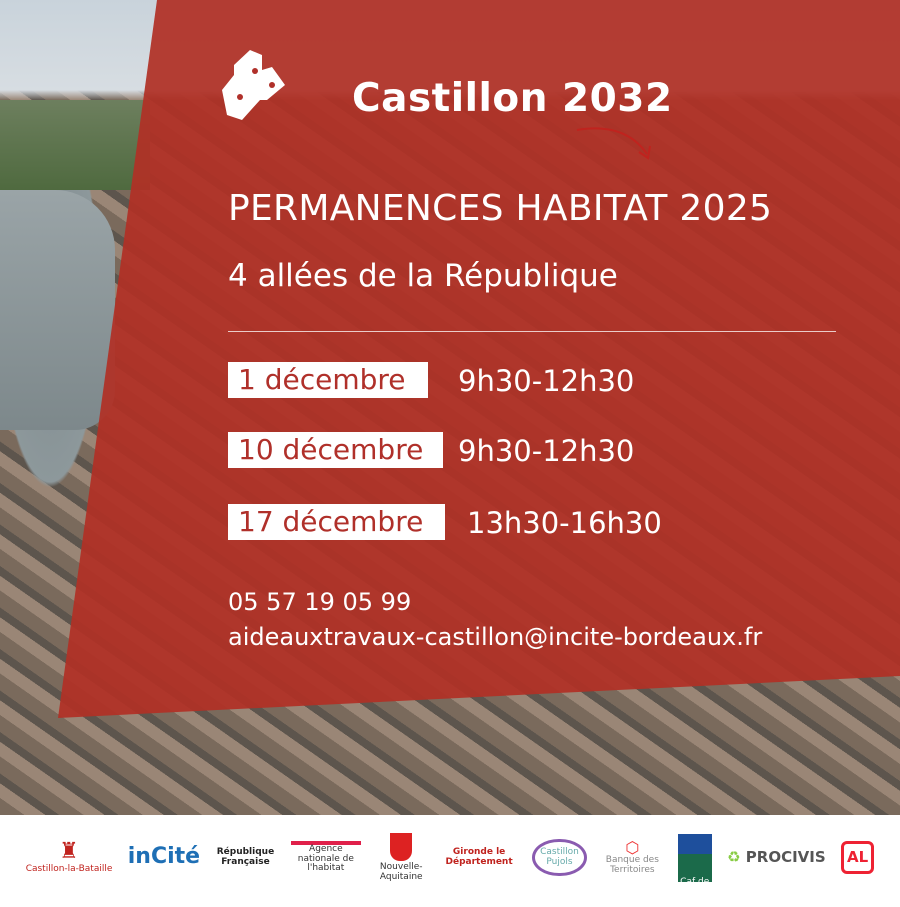 Image resolution: width=900 pixels, height=907 pixels. Describe the element at coordinates (328, 380) in the screenshot. I see `session-date: 1 décembre` at that location.